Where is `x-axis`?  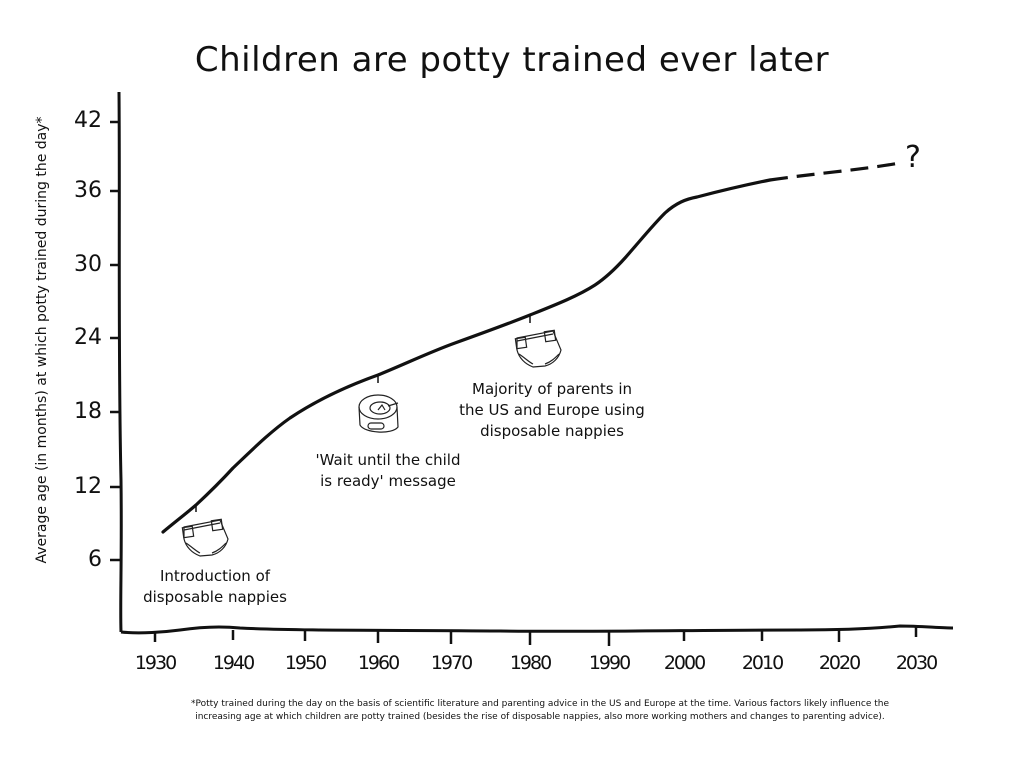 x-axis is located at coordinates (537, 629).